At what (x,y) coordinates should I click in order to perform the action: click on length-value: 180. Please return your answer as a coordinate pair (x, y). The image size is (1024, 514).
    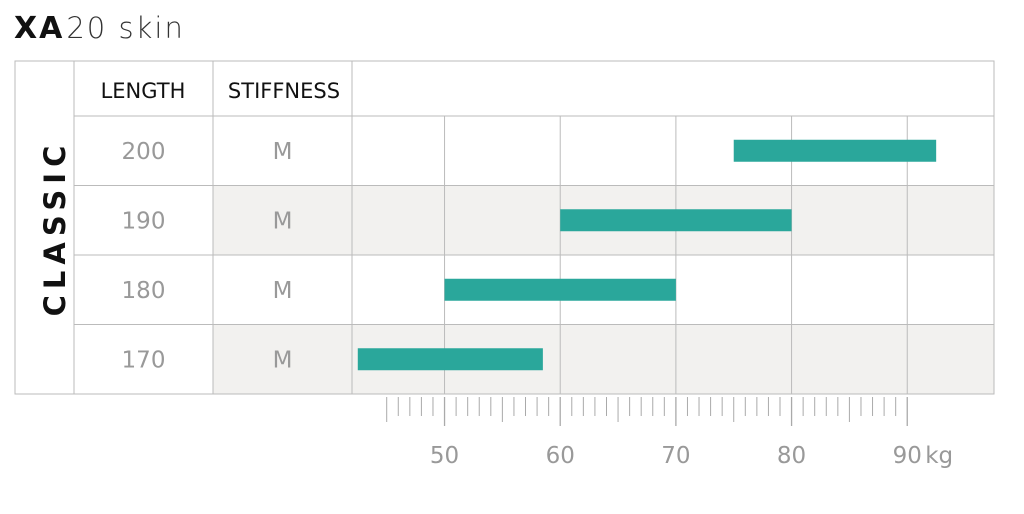
    Looking at the image, I should click on (144, 291).